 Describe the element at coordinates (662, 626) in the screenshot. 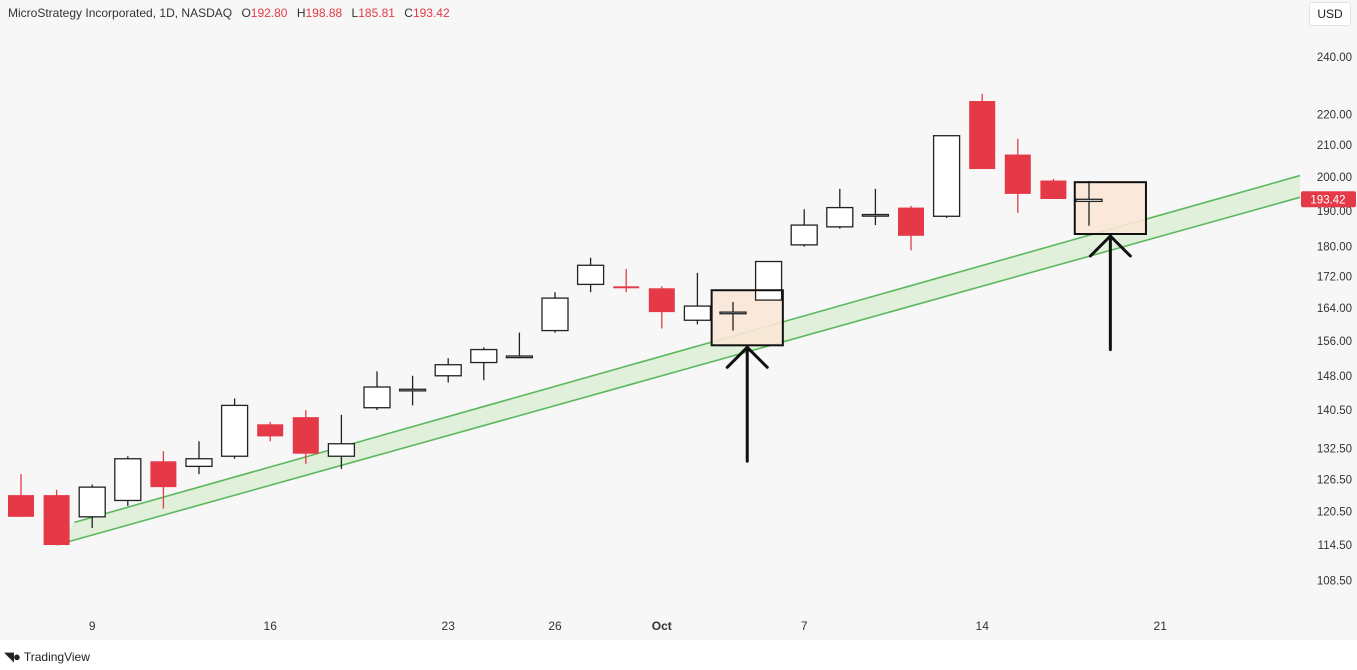

I see `x-tick-label: Oct` at that location.